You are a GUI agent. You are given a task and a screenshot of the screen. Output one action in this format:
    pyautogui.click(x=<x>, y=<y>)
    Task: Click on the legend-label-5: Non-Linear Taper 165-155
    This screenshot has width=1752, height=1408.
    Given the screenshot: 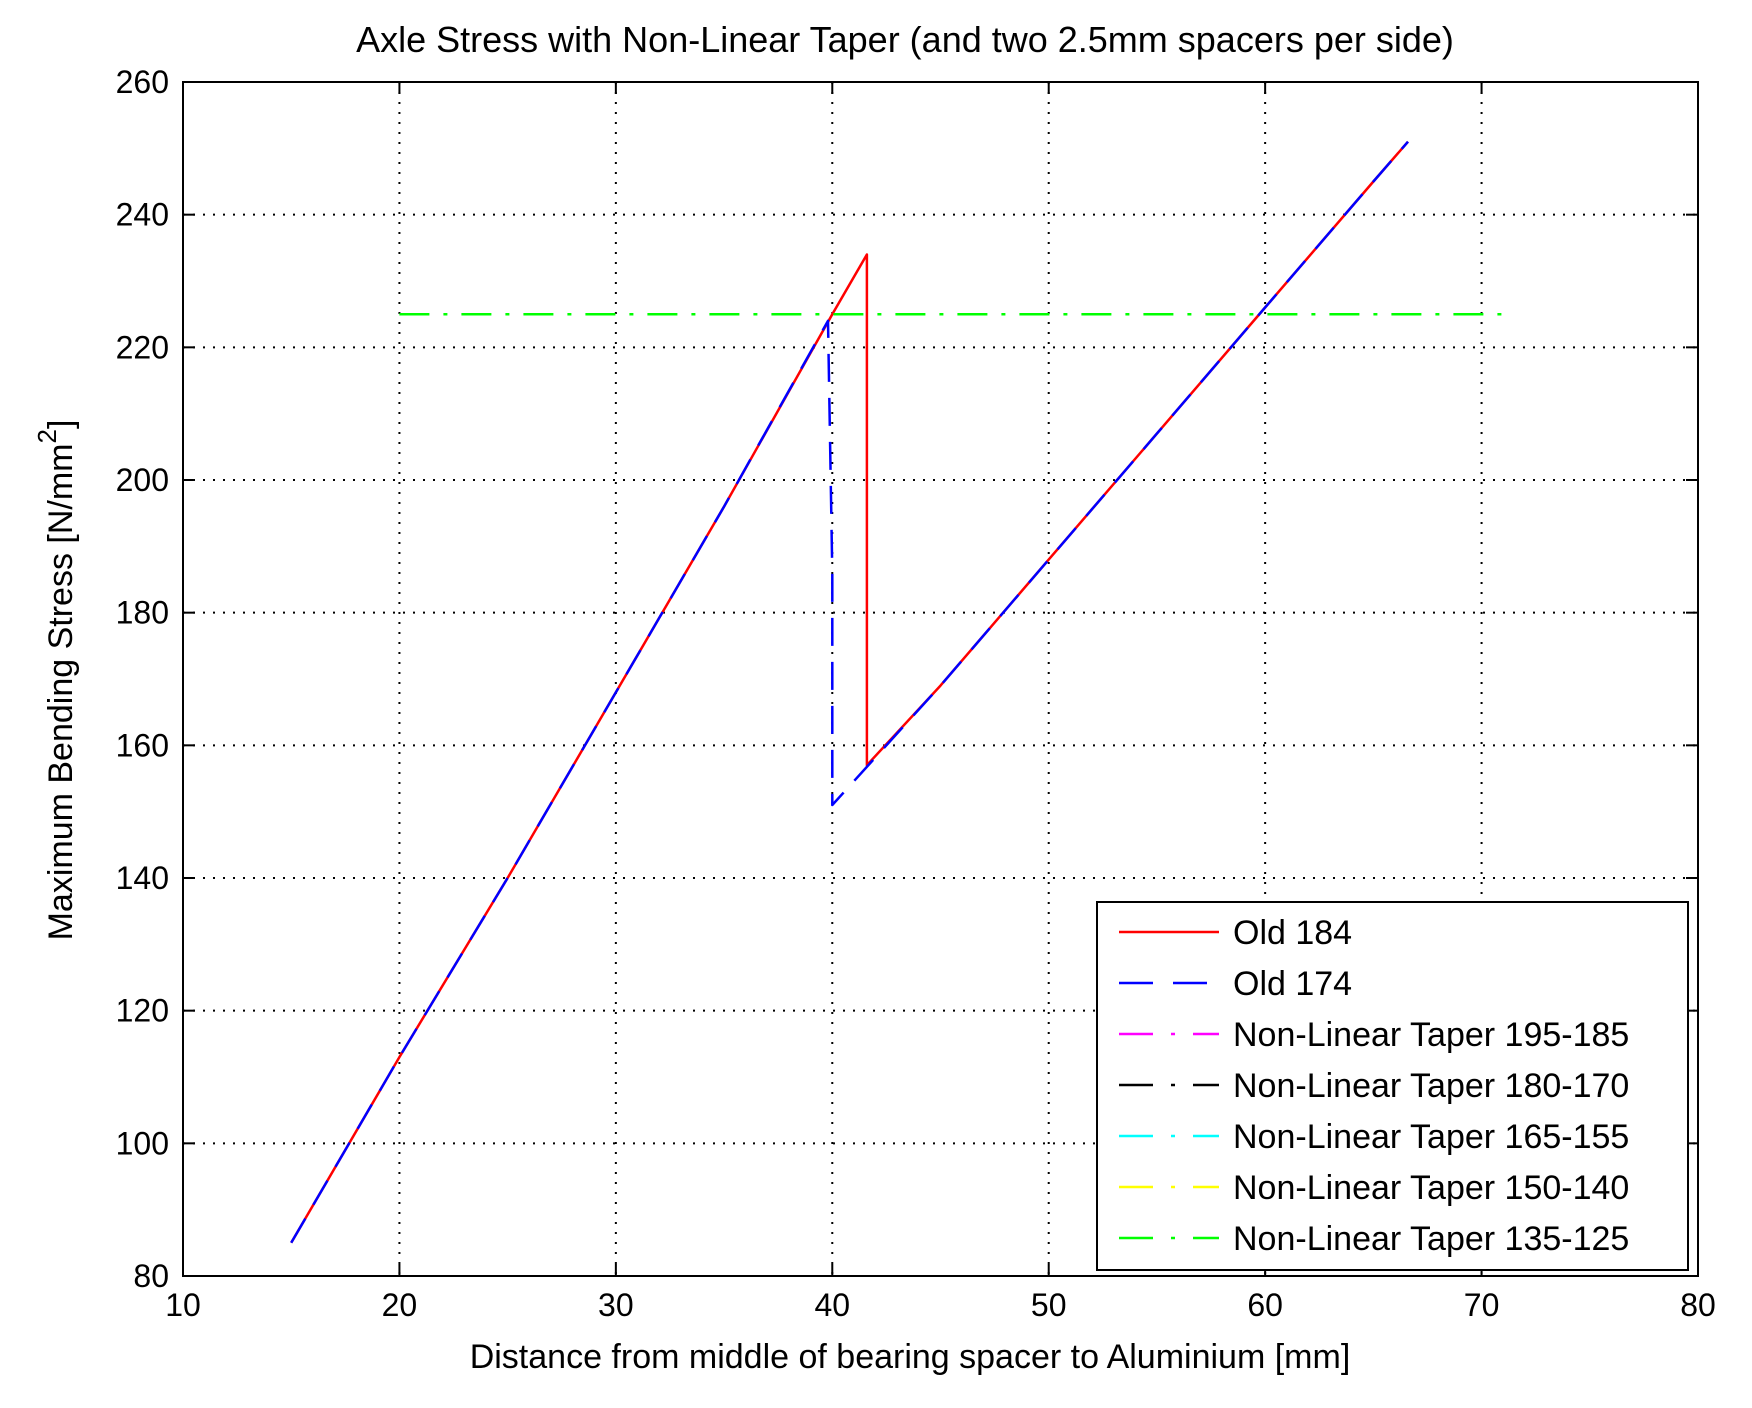 What is the action you would take?
    pyautogui.click(x=1431, y=1137)
    